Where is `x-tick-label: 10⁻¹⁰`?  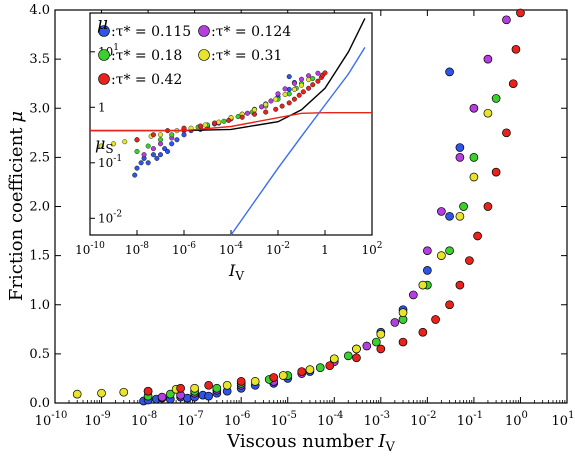
x-tick-label: 10⁻¹⁰ is located at coordinates (51, 419).